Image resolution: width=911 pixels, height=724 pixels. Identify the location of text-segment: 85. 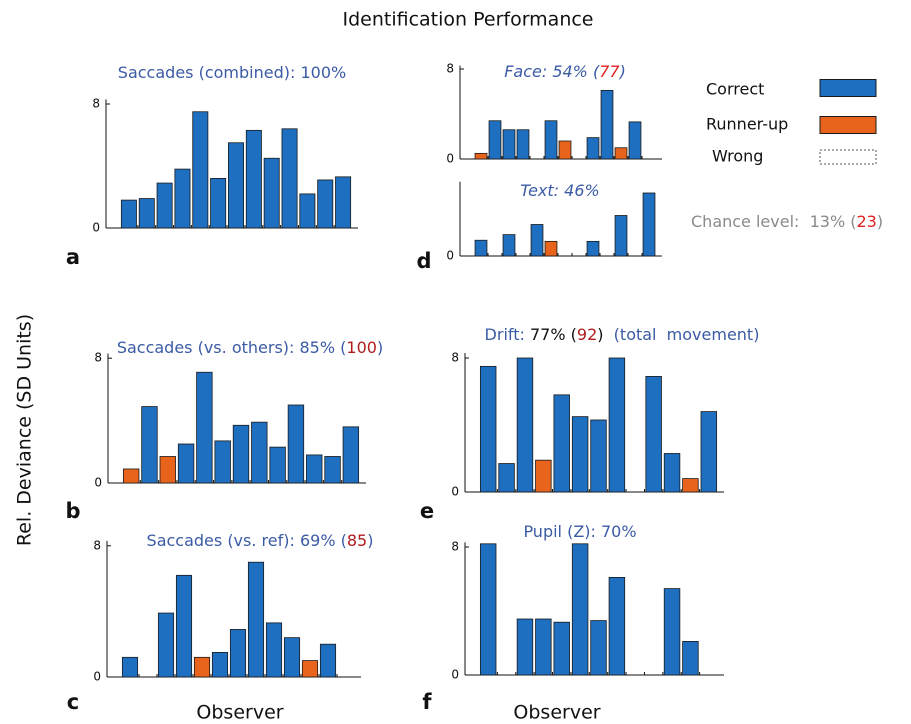
(357, 540).